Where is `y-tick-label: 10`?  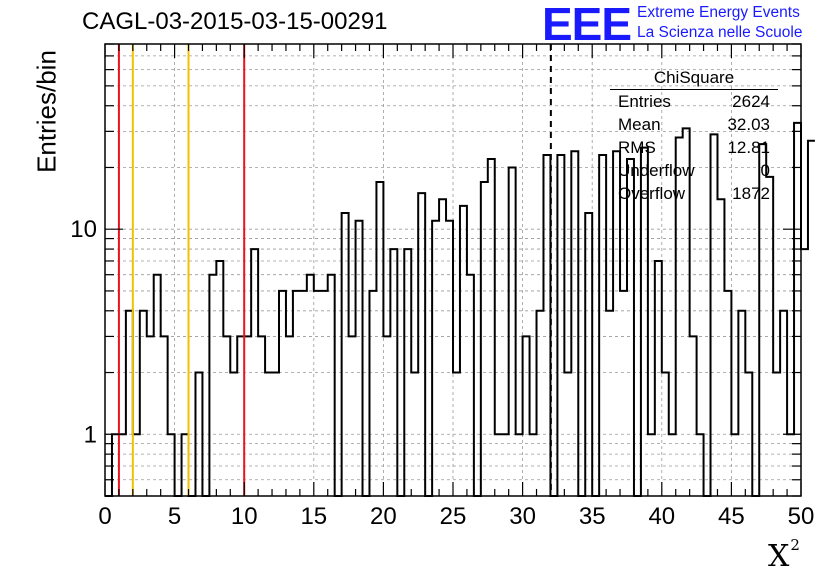
y-tick-label: 10 is located at coordinates (83, 229).